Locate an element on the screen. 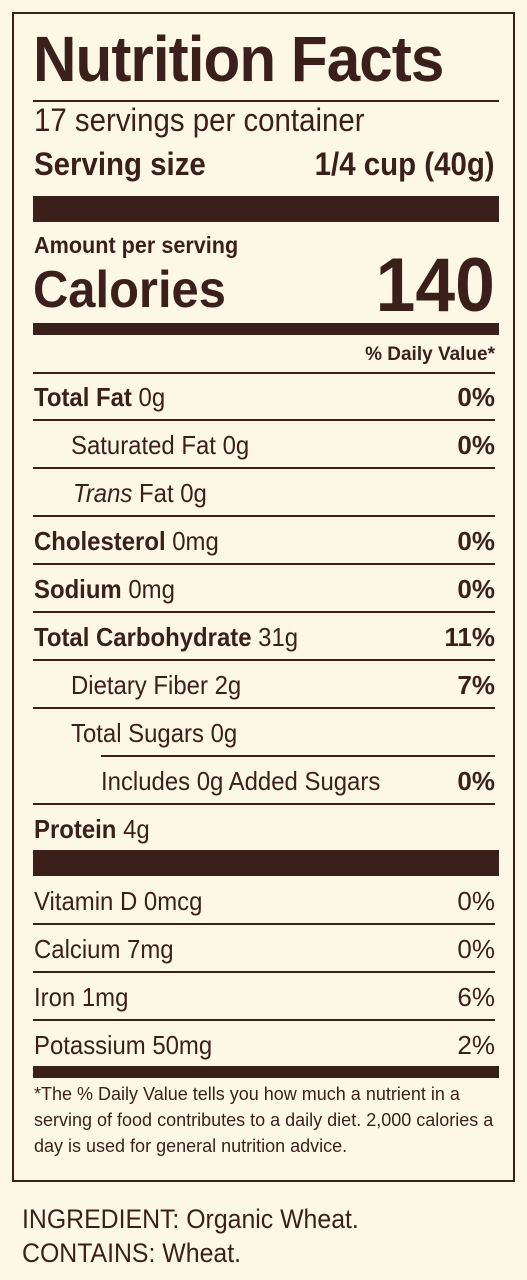  serving-size-value: 1/4 cup (40g) is located at coordinates (405, 164).